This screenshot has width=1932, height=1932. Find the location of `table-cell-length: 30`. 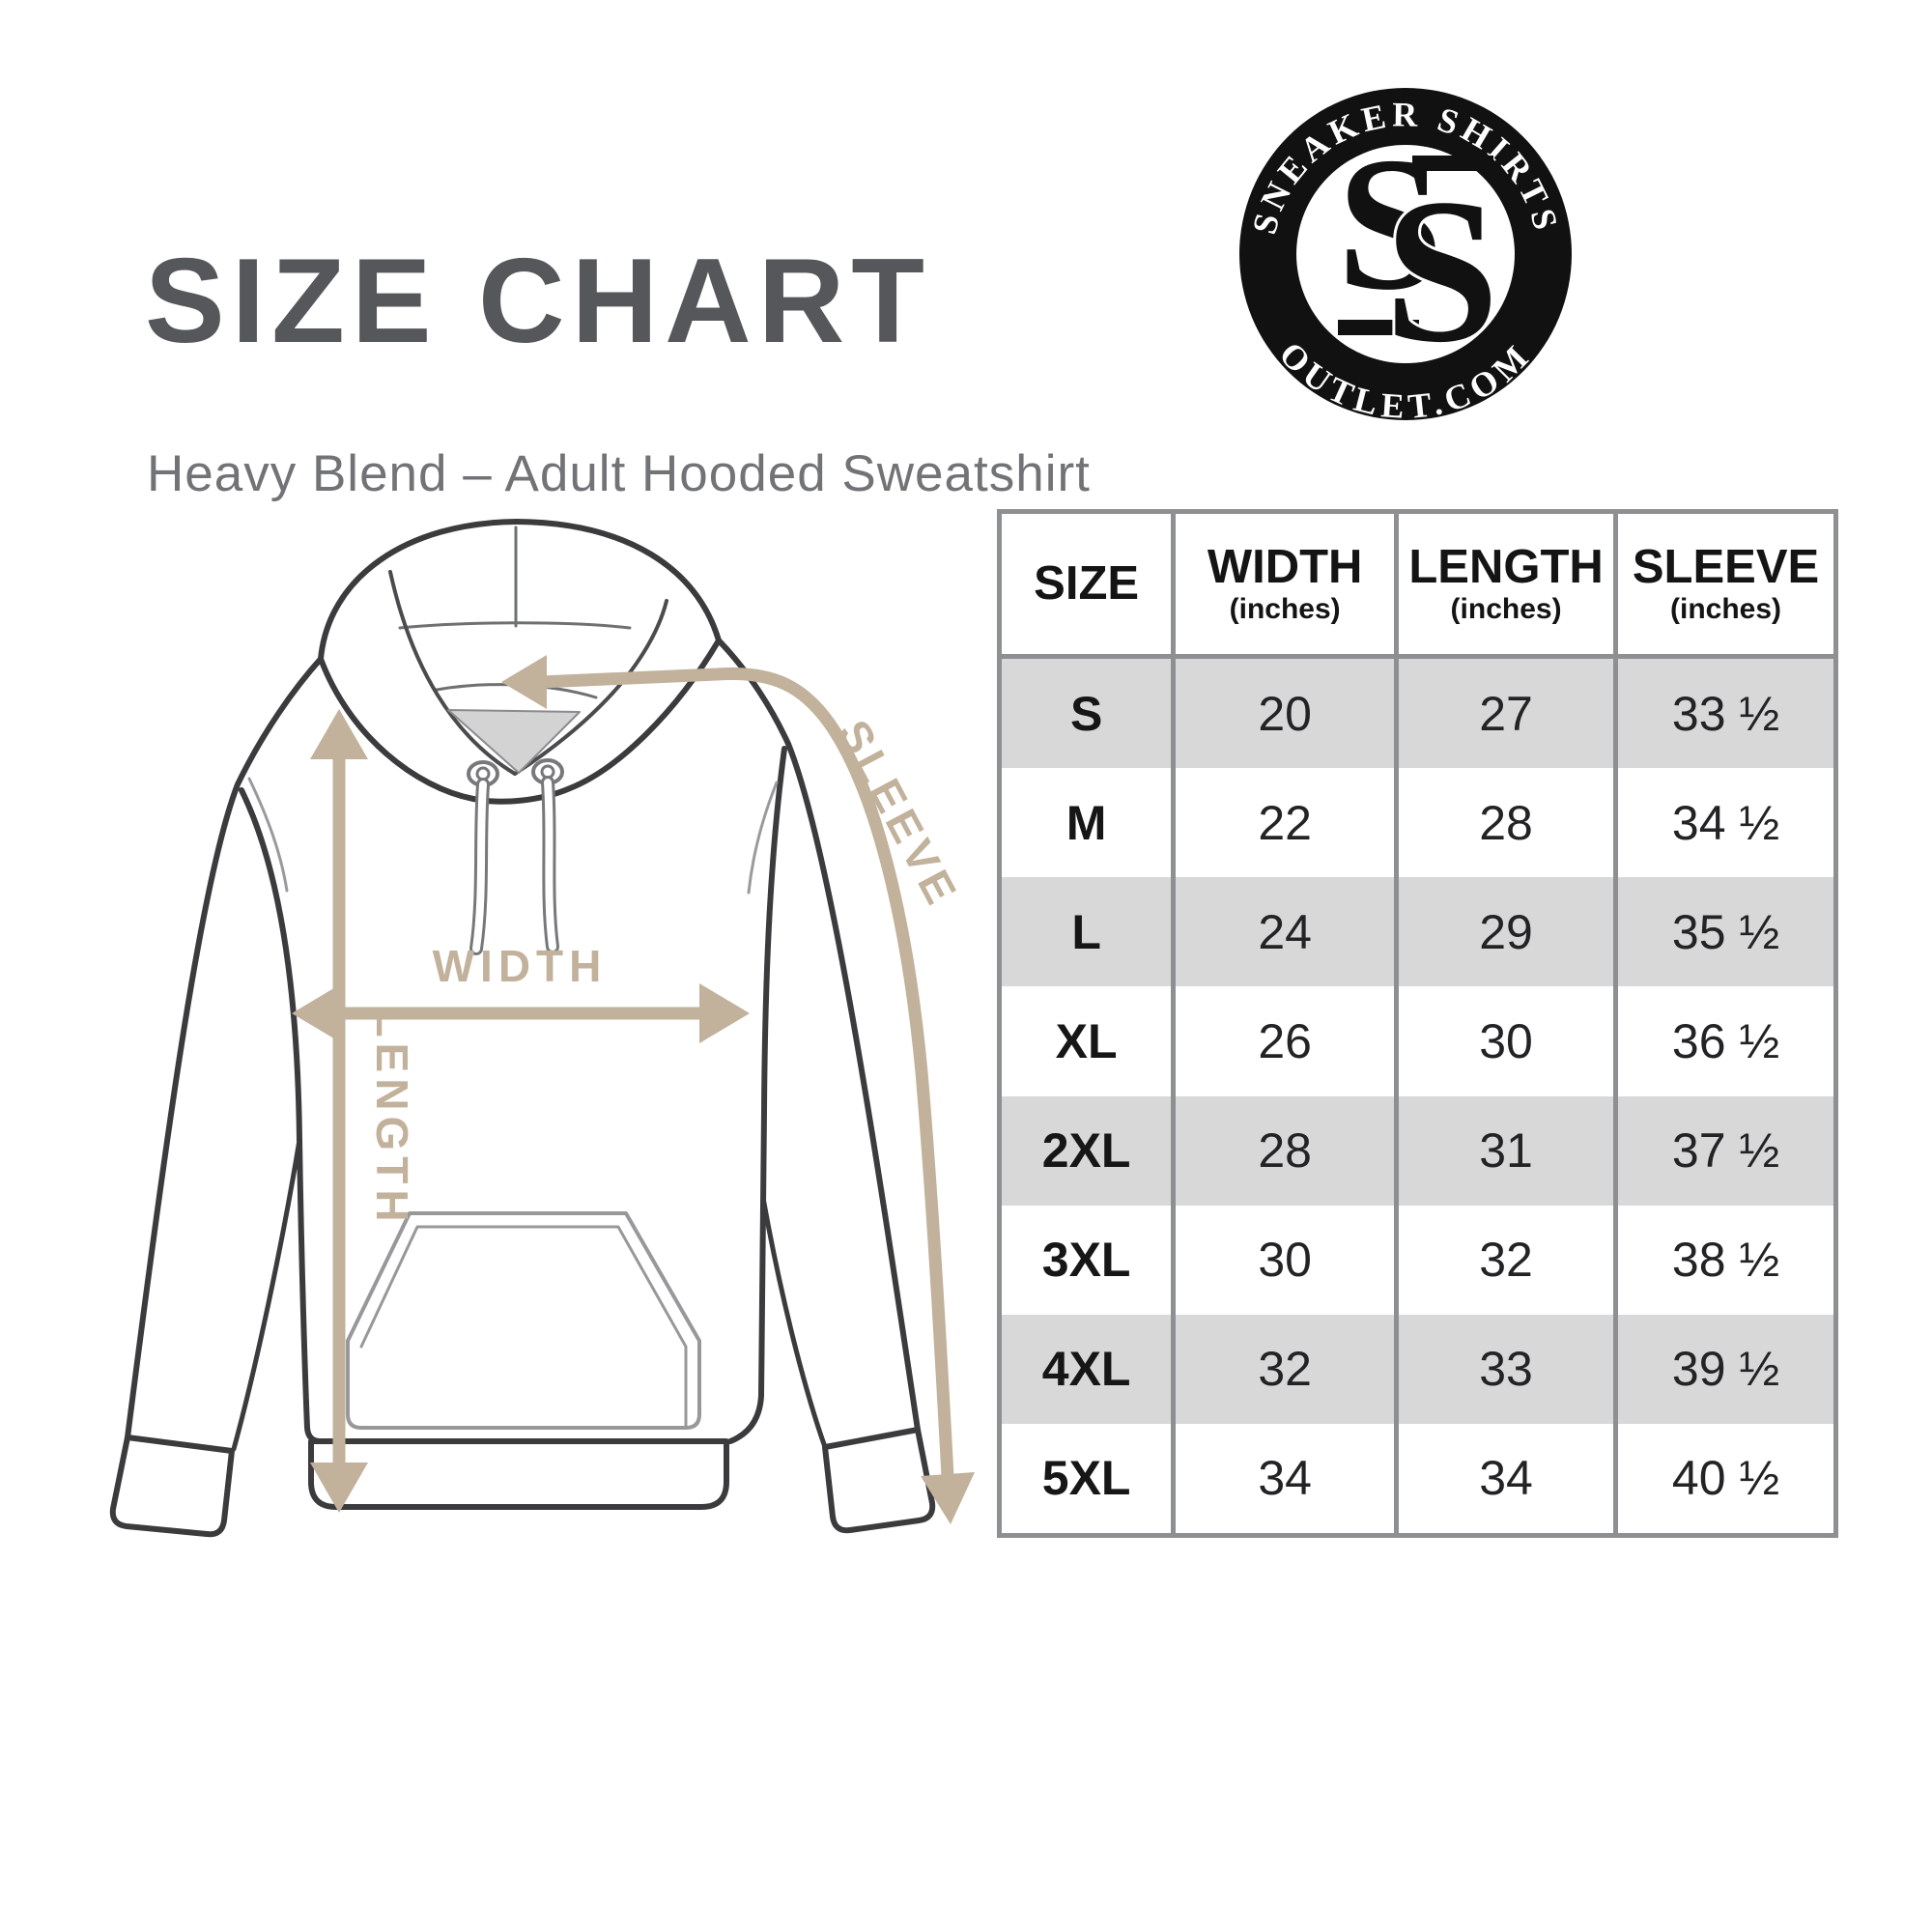

table-cell-length: 30 is located at coordinates (1506, 1041).